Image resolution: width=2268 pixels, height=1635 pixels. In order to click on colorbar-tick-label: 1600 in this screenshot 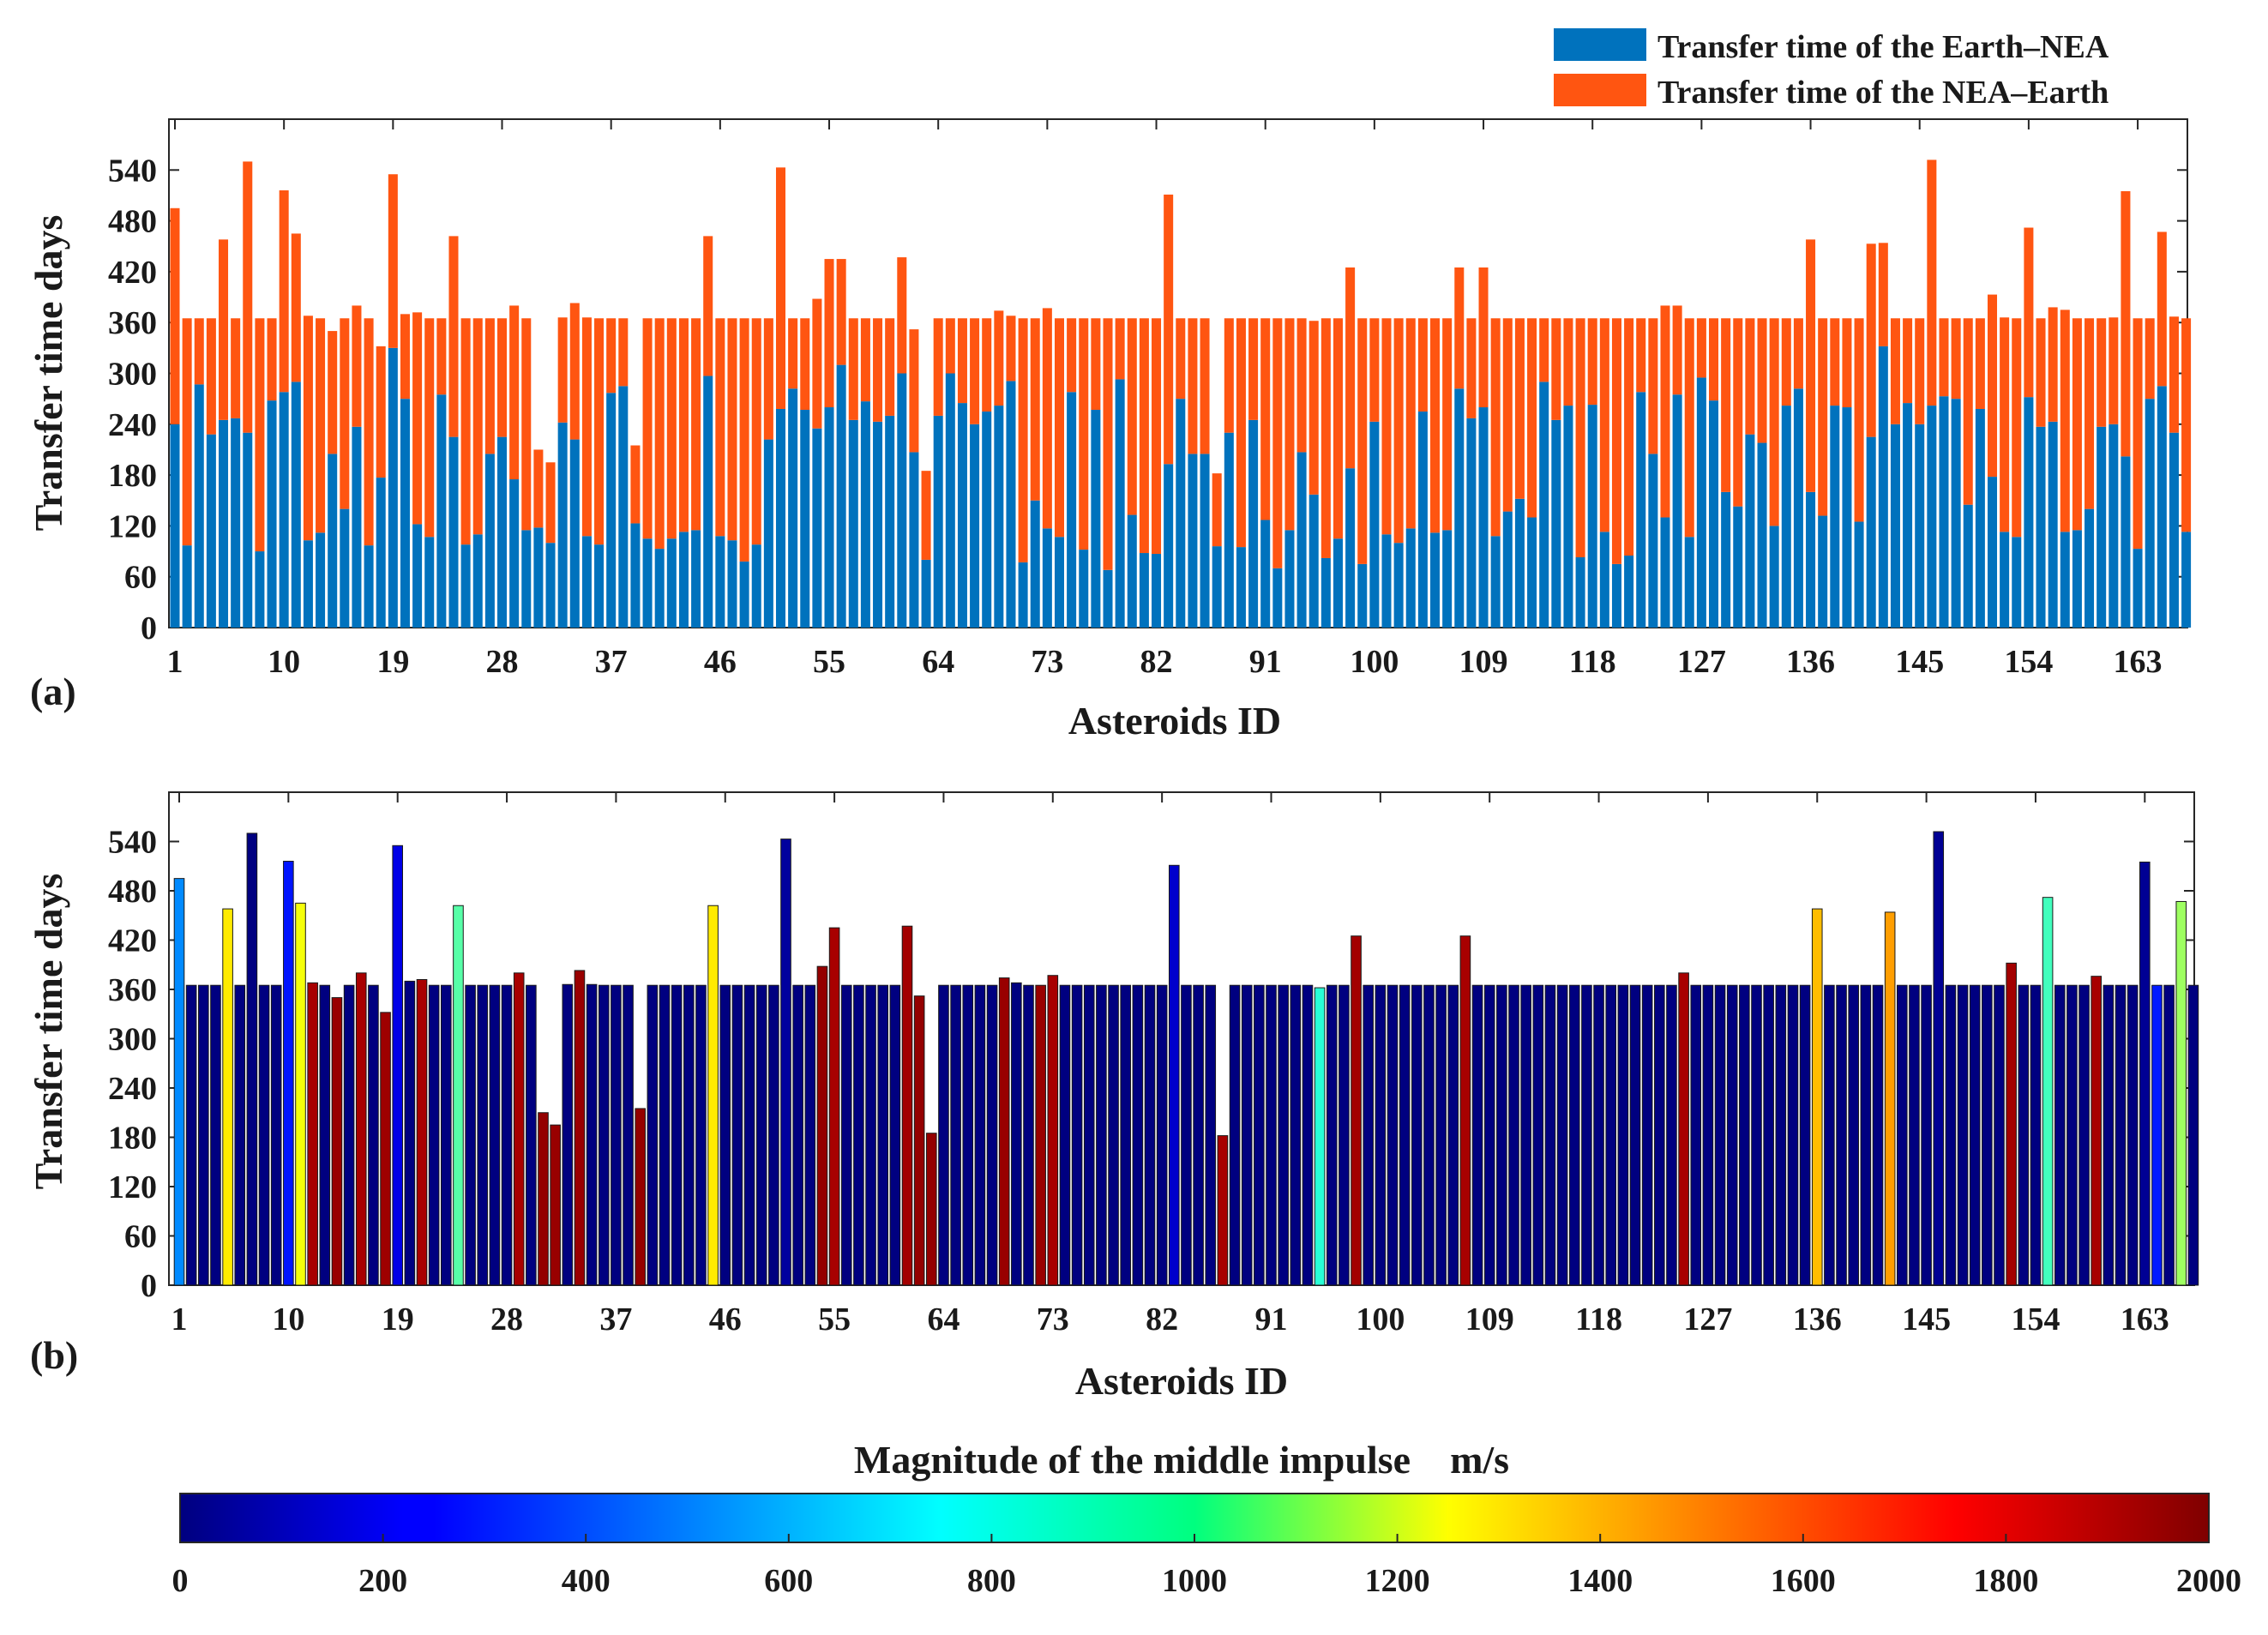, I will do `click(1803, 1581)`.